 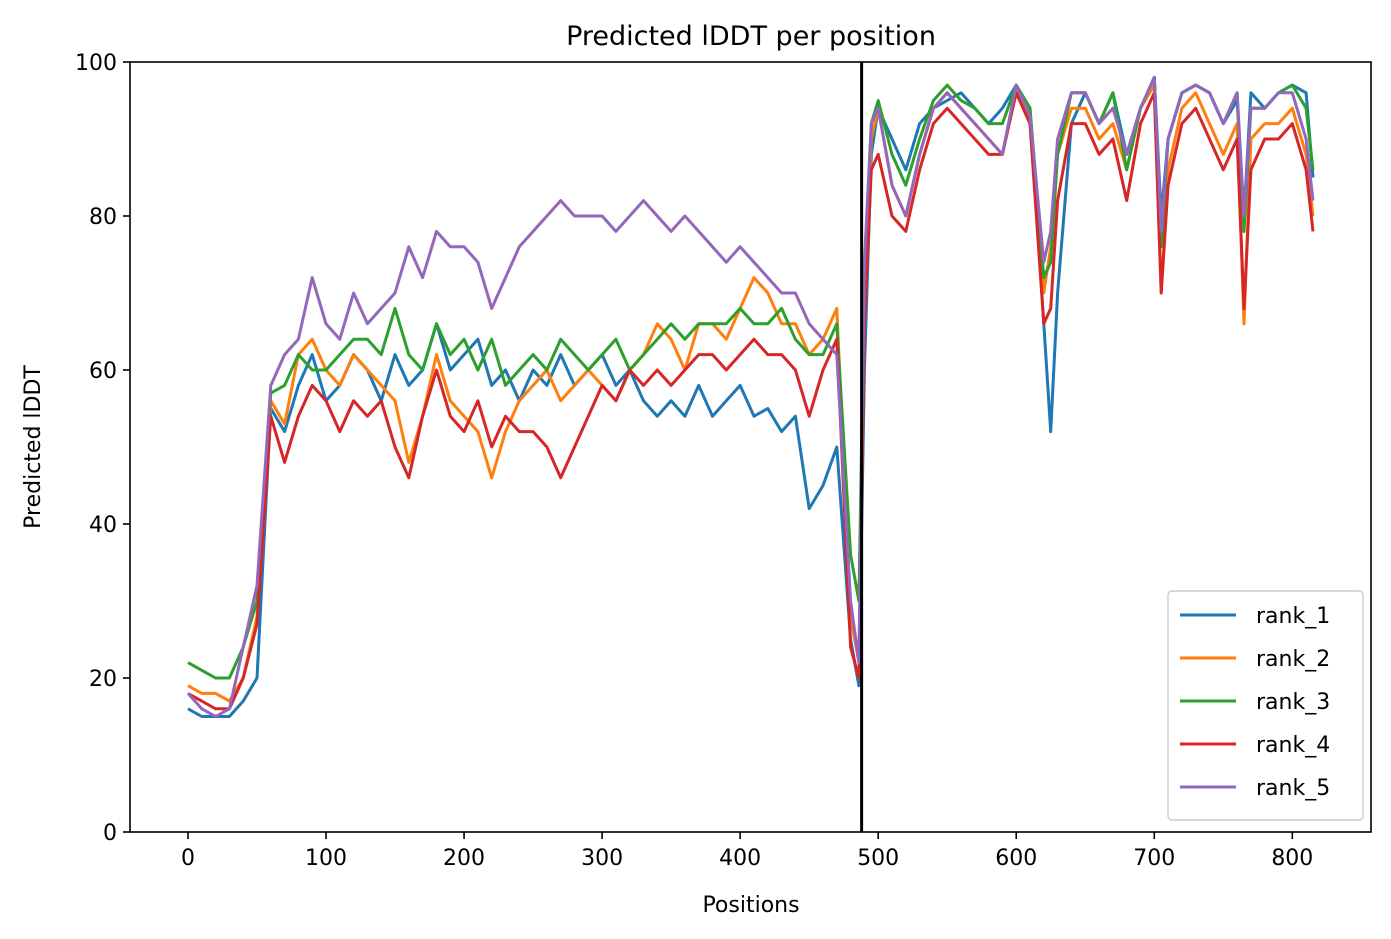 I want to click on x-tick-label: 300, so click(x=602, y=858).